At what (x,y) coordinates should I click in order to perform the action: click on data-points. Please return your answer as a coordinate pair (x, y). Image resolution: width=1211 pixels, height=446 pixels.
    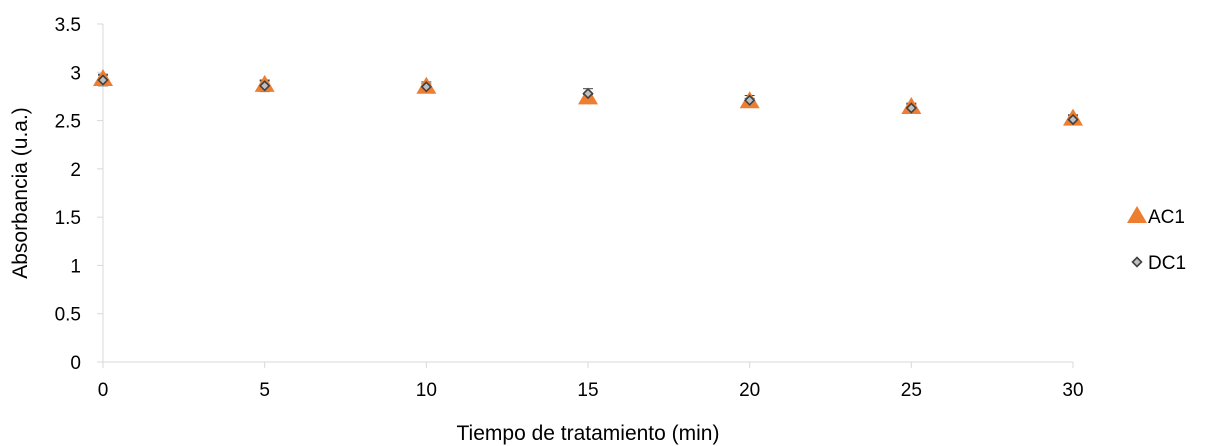
    Looking at the image, I should click on (588, 97).